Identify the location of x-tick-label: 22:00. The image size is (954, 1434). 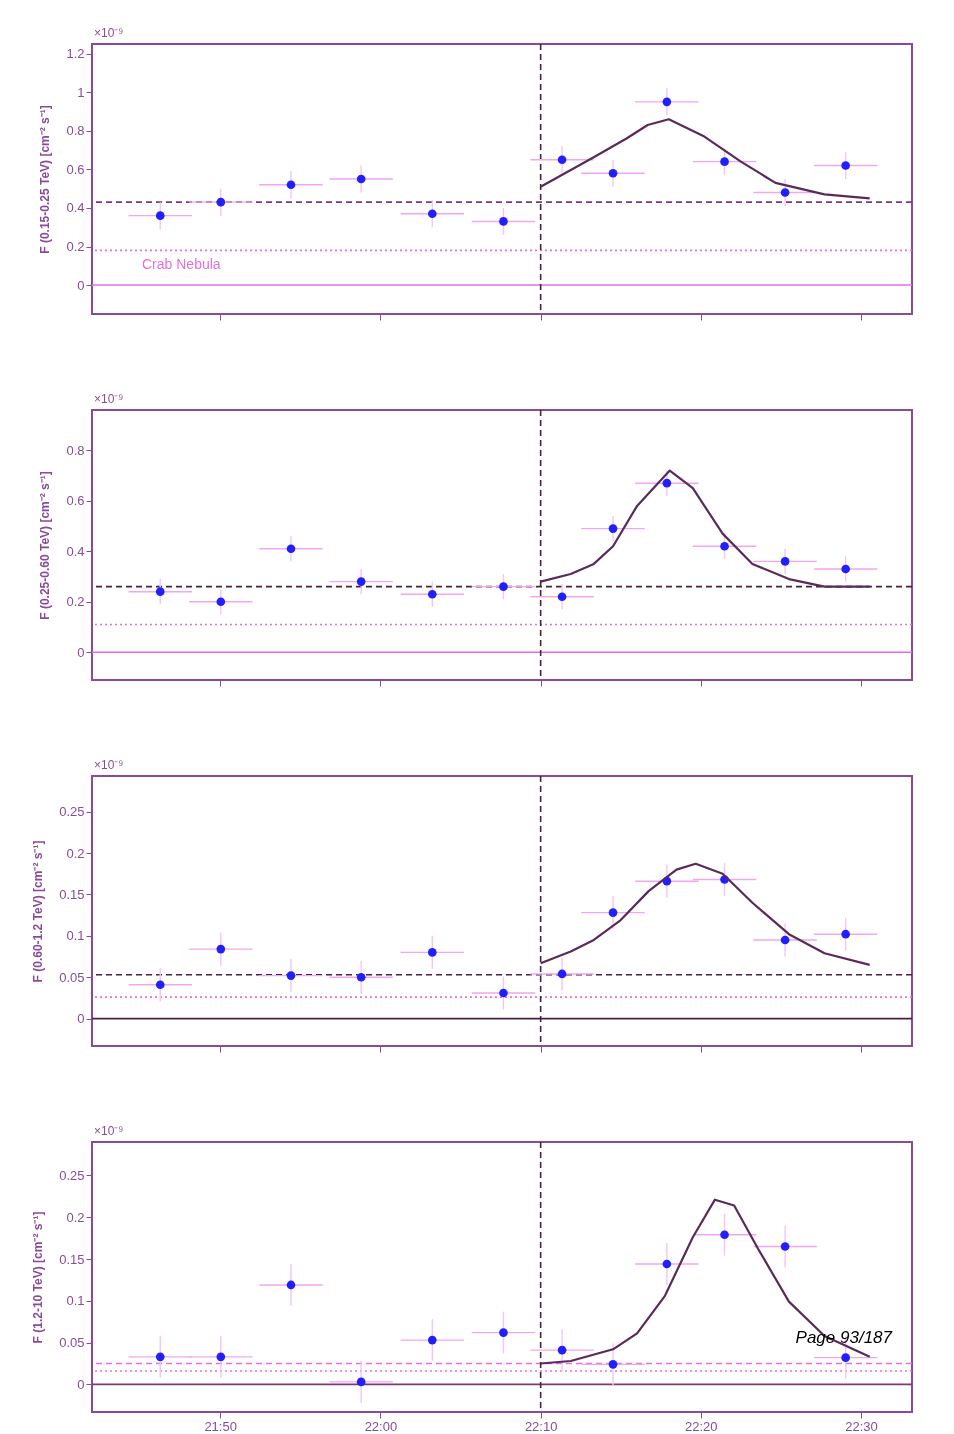
(381, 1426).